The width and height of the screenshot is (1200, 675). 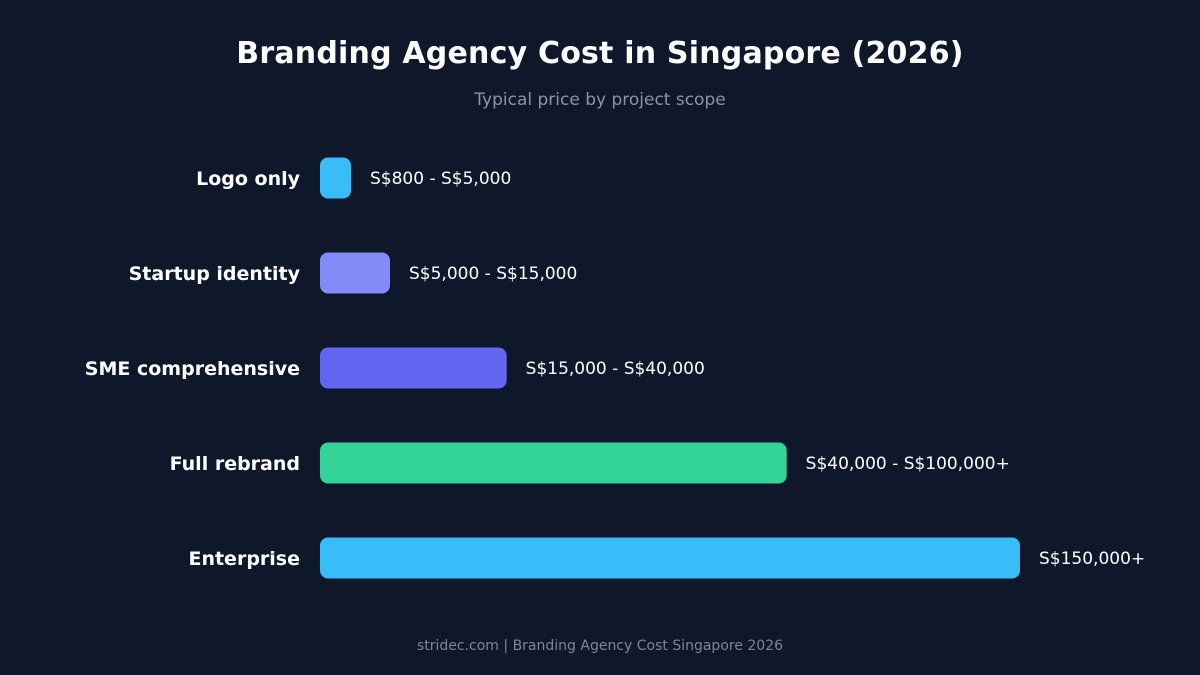 What do you see at coordinates (600, 53) in the screenshot?
I see `chart-title: Branding Agency Cost in Singapore (2026)` at bounding box center [600, 53].